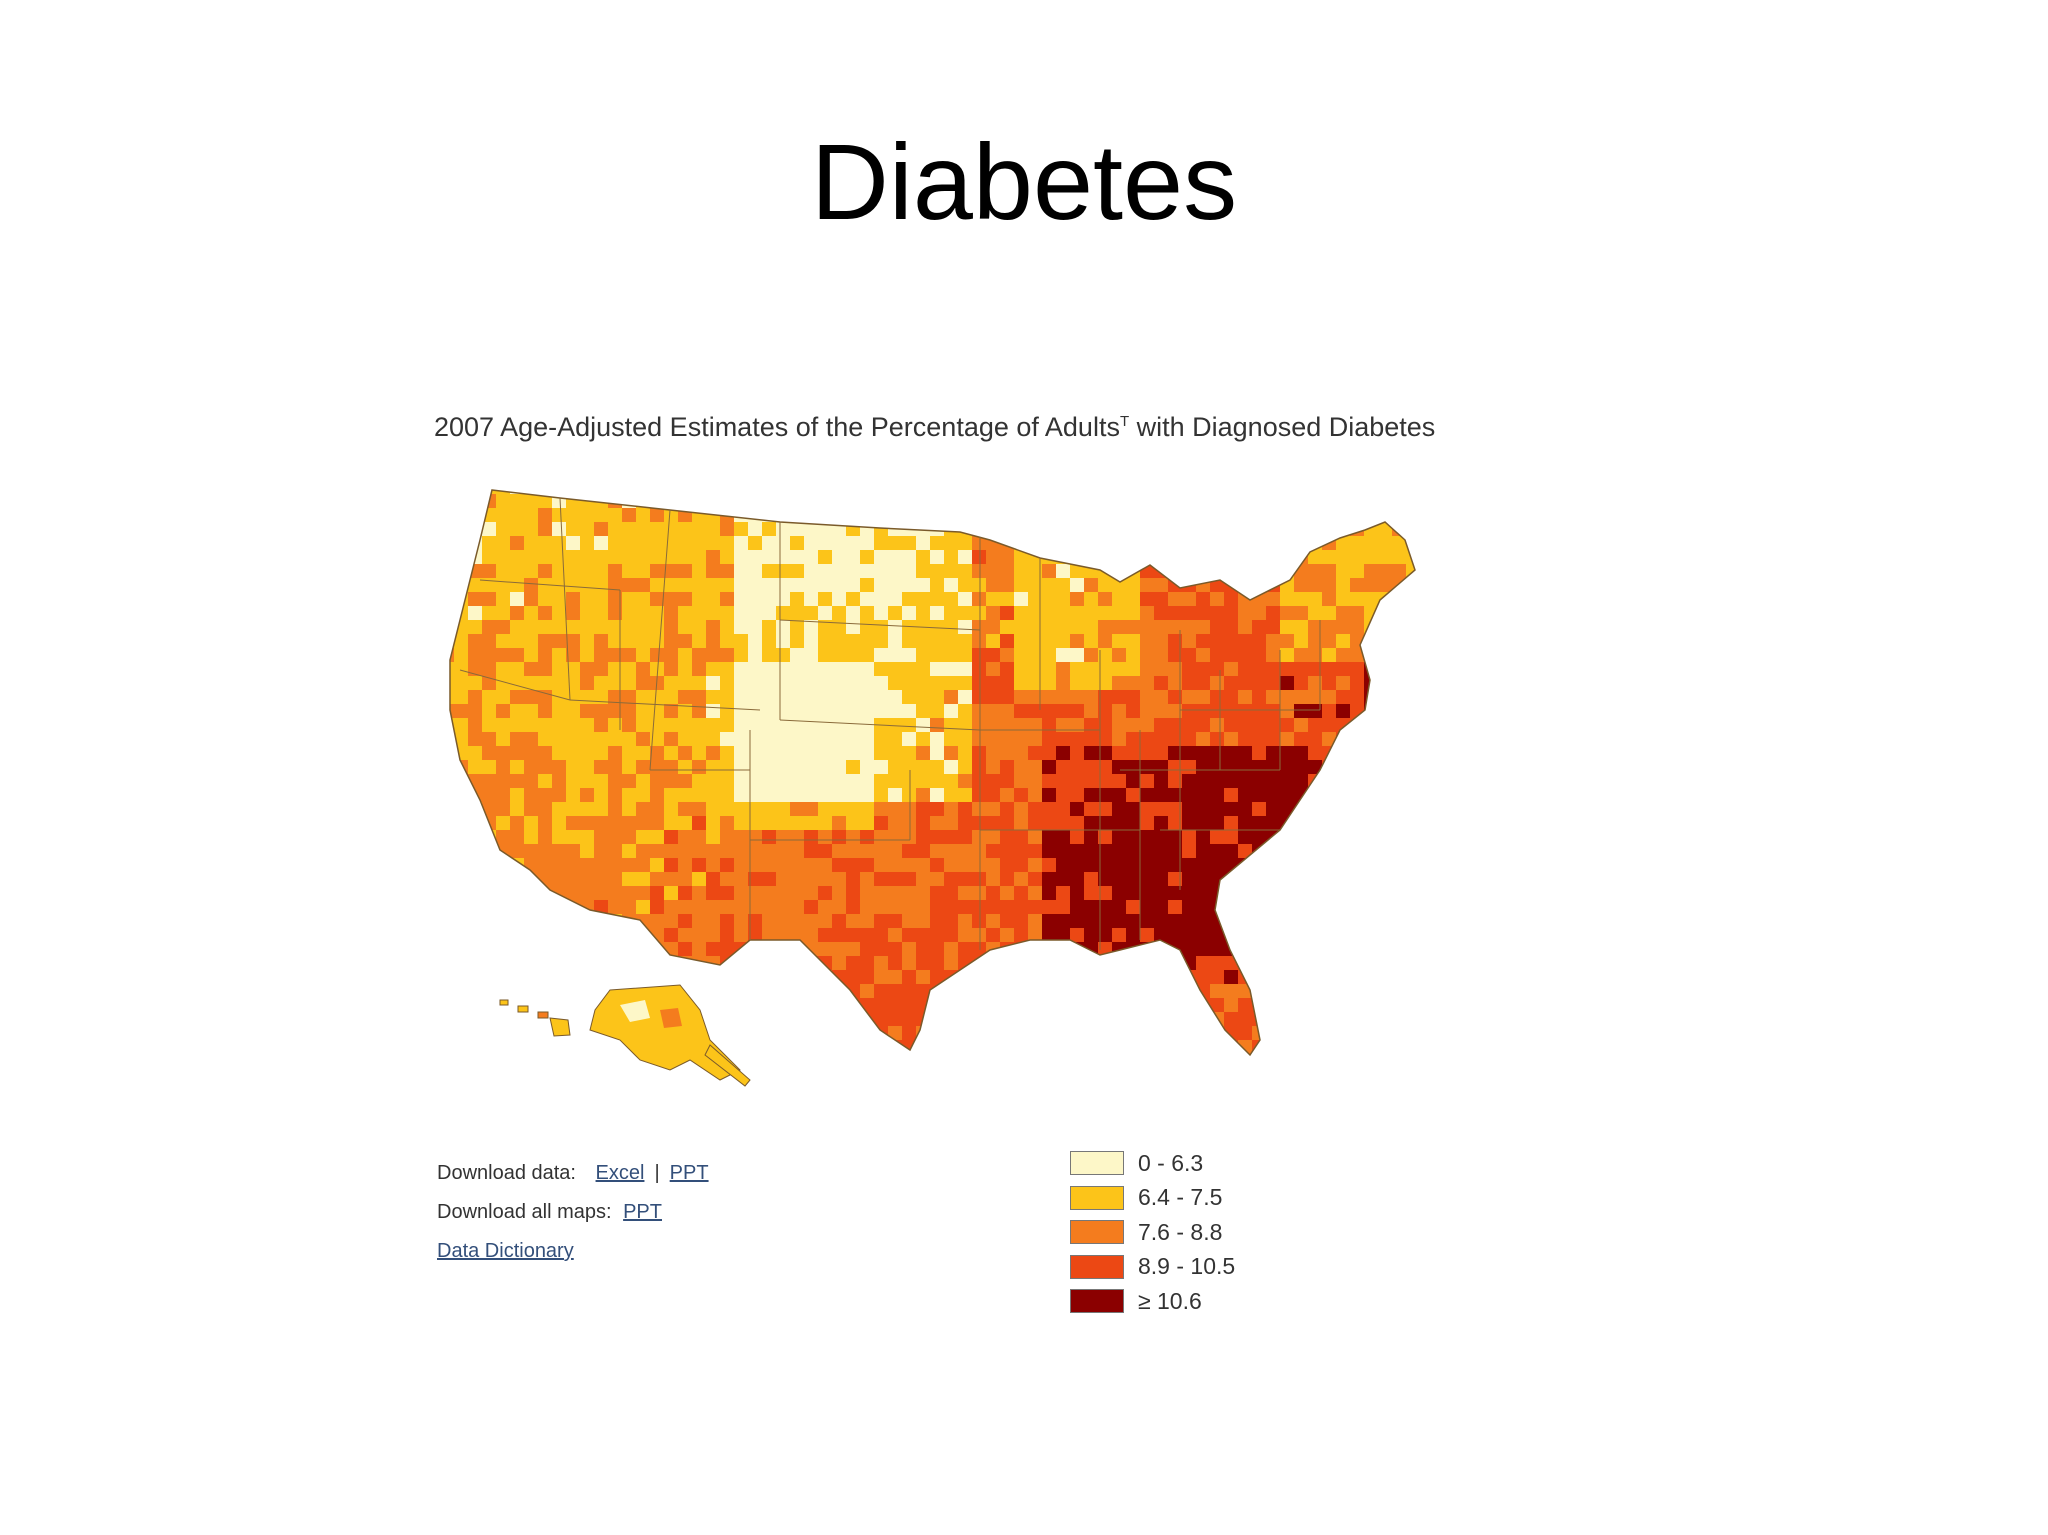  I want to click on data-dictionary-link: Data Dictionary, so click(505, 1251).